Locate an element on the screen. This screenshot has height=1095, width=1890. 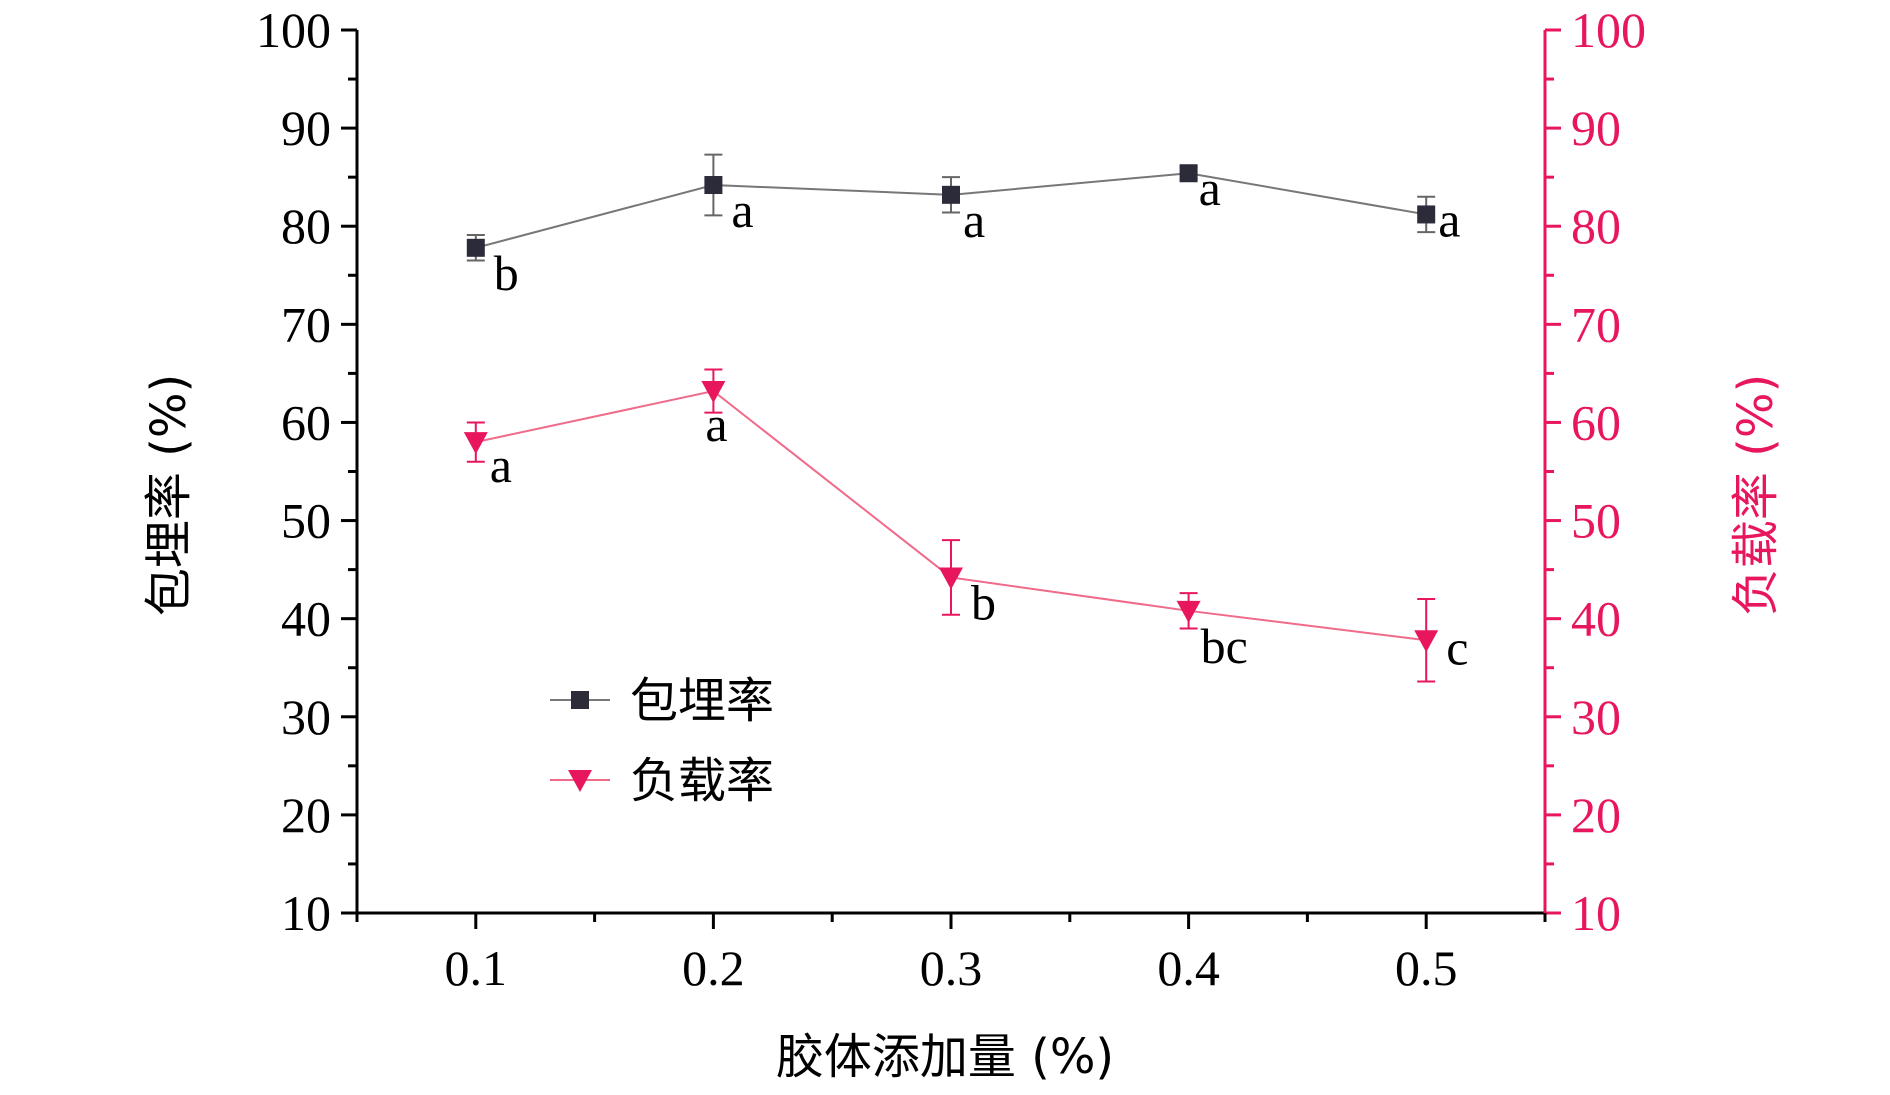
x-tick-label: 0.3 is located at coordinates (951, 968).